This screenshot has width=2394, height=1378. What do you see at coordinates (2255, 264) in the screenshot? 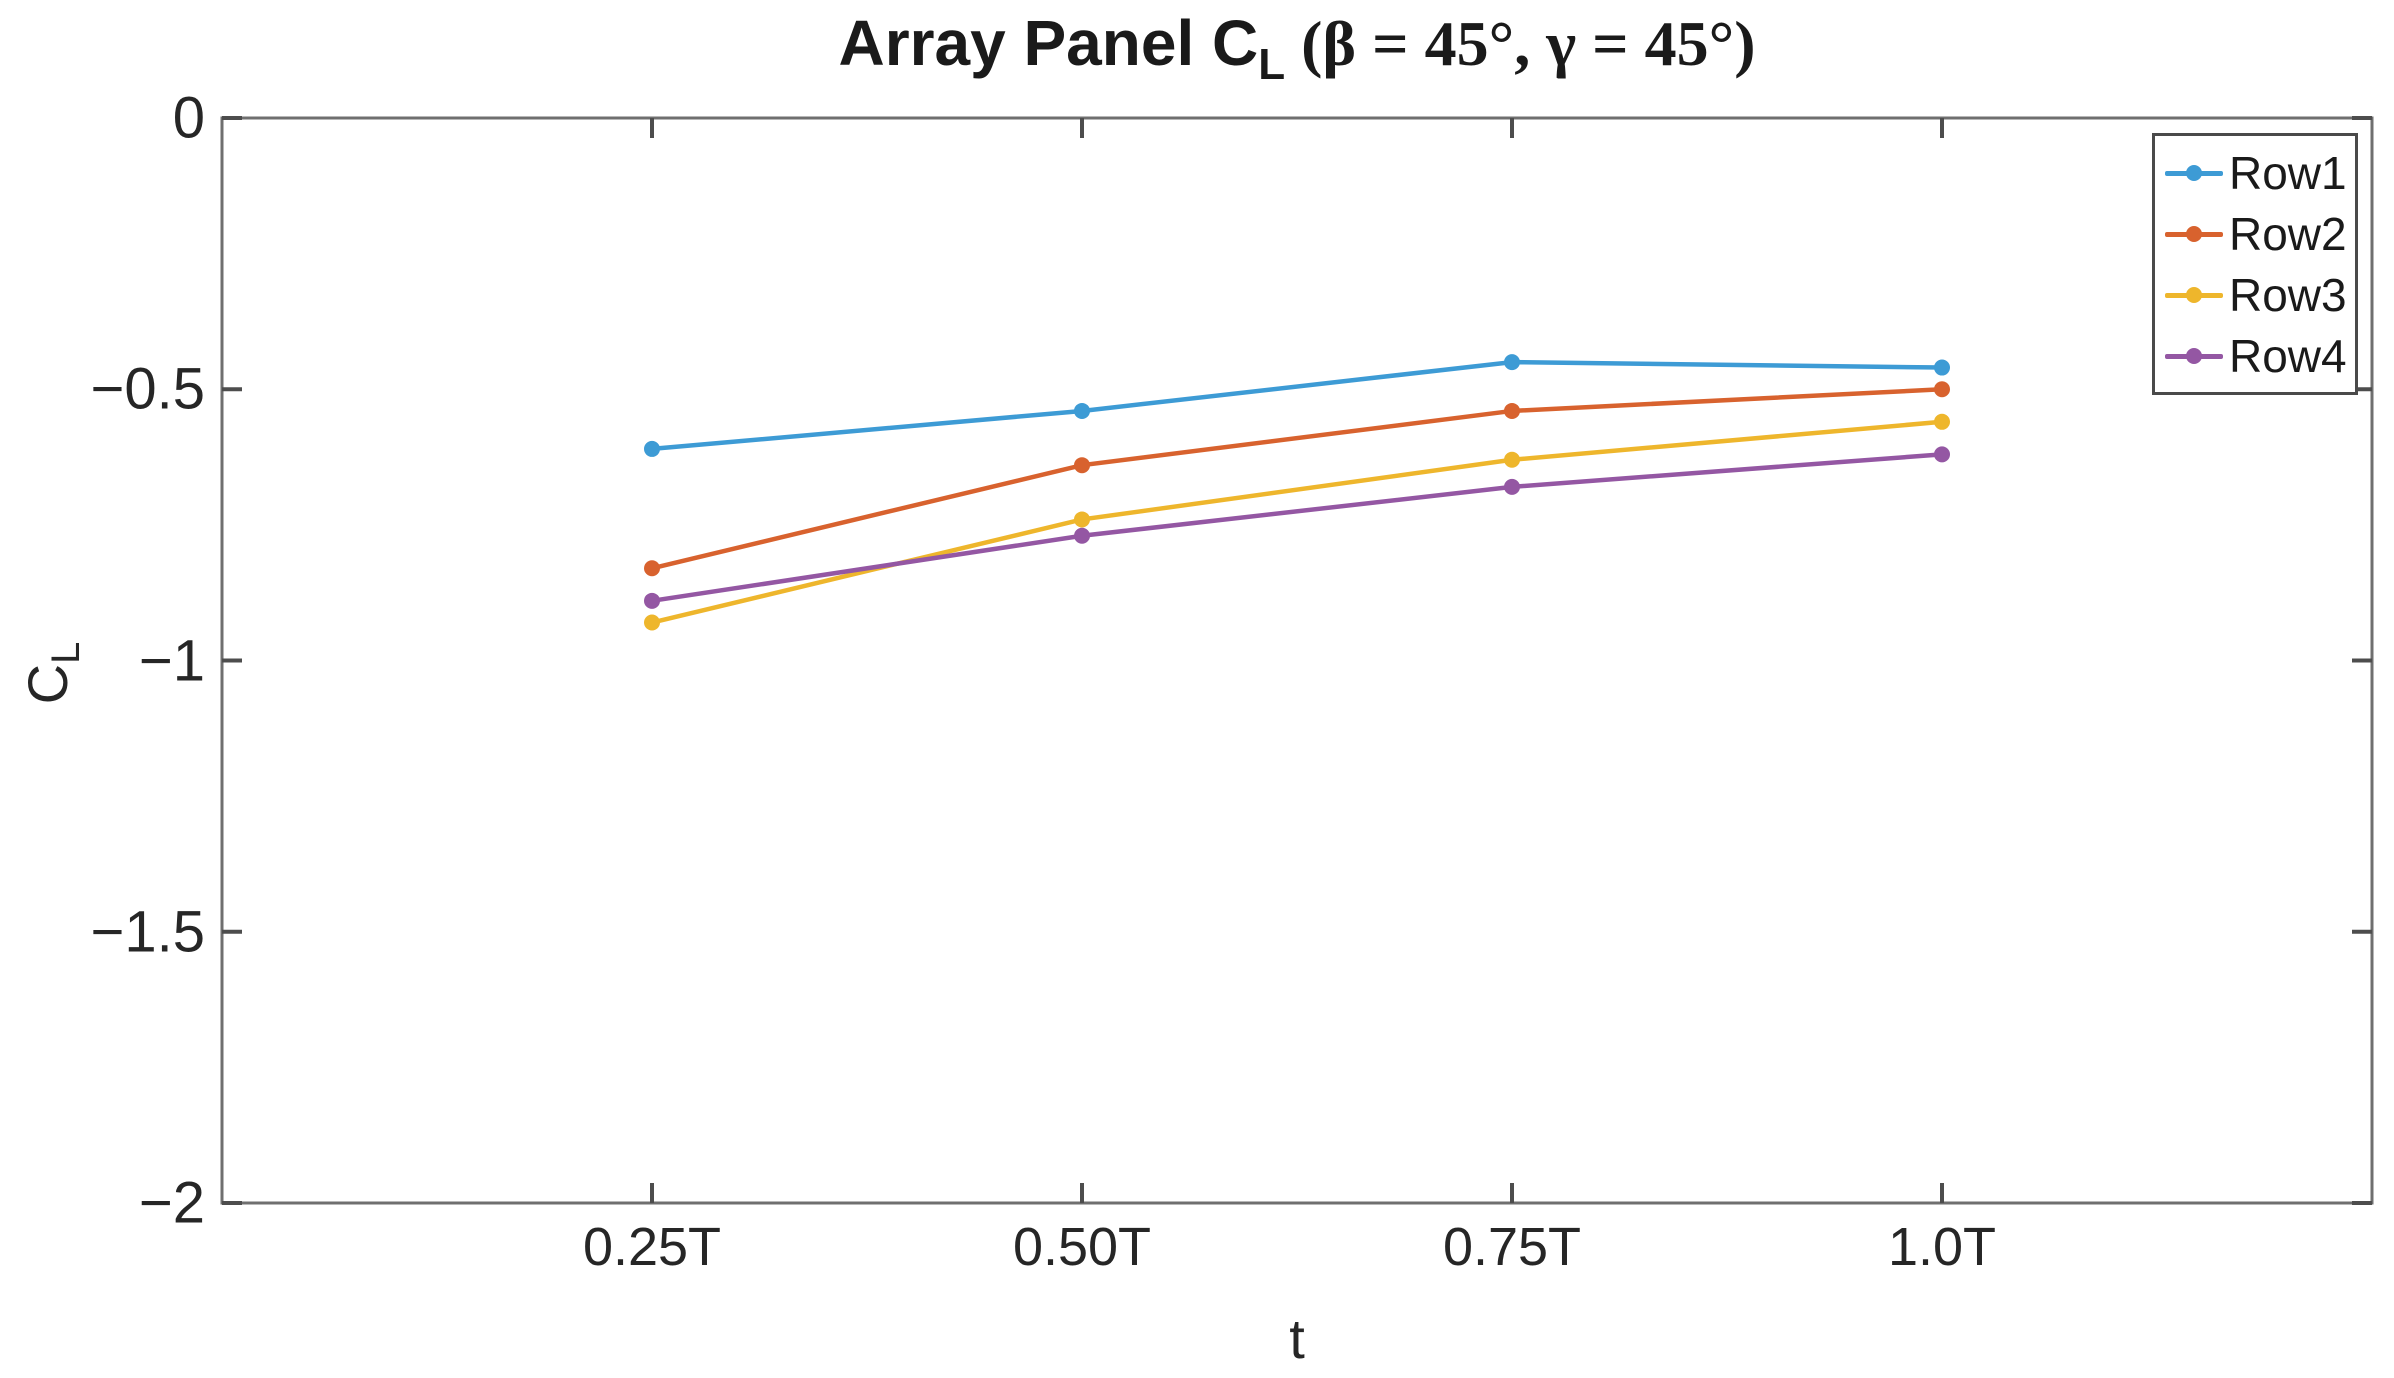
I see `legend-box: Row1 Row2 Row3 Row4` at bounding box center [2255, 264].